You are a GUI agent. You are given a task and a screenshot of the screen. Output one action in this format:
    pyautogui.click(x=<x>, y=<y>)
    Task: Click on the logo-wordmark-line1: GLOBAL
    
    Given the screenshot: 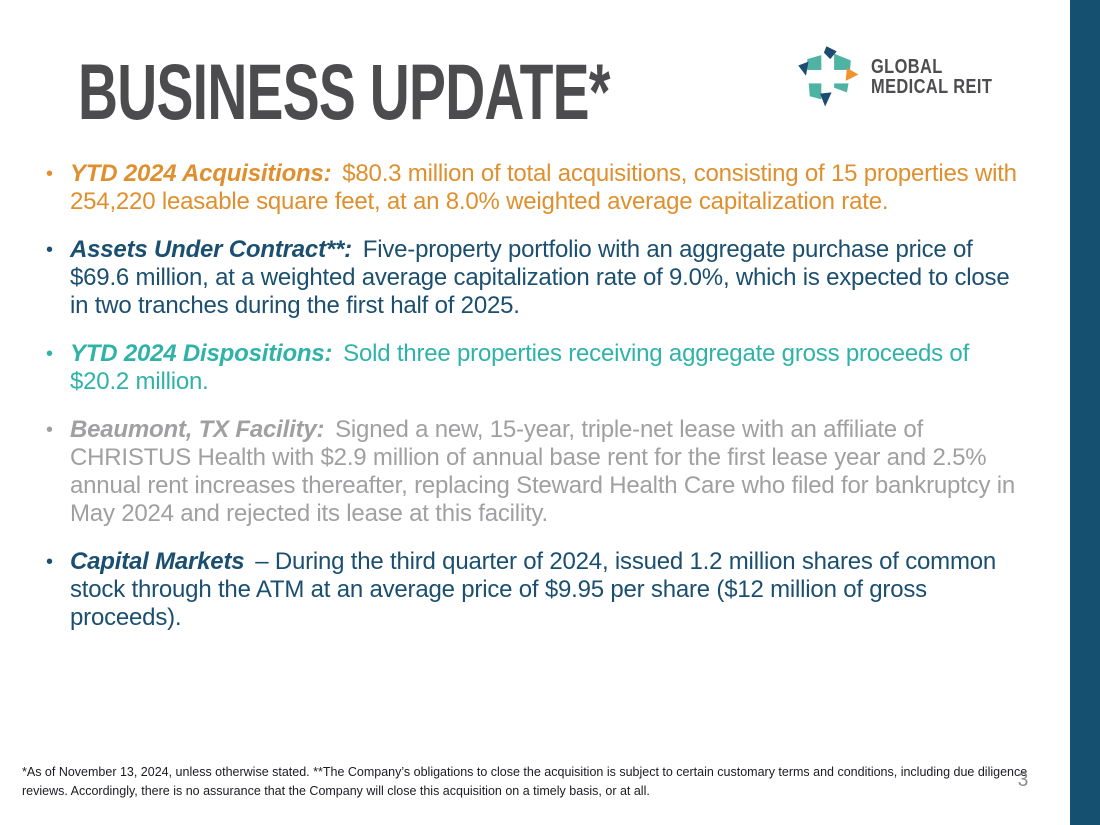 What is the action you would take?
    pyautogui.click(x=907, y=66)
    